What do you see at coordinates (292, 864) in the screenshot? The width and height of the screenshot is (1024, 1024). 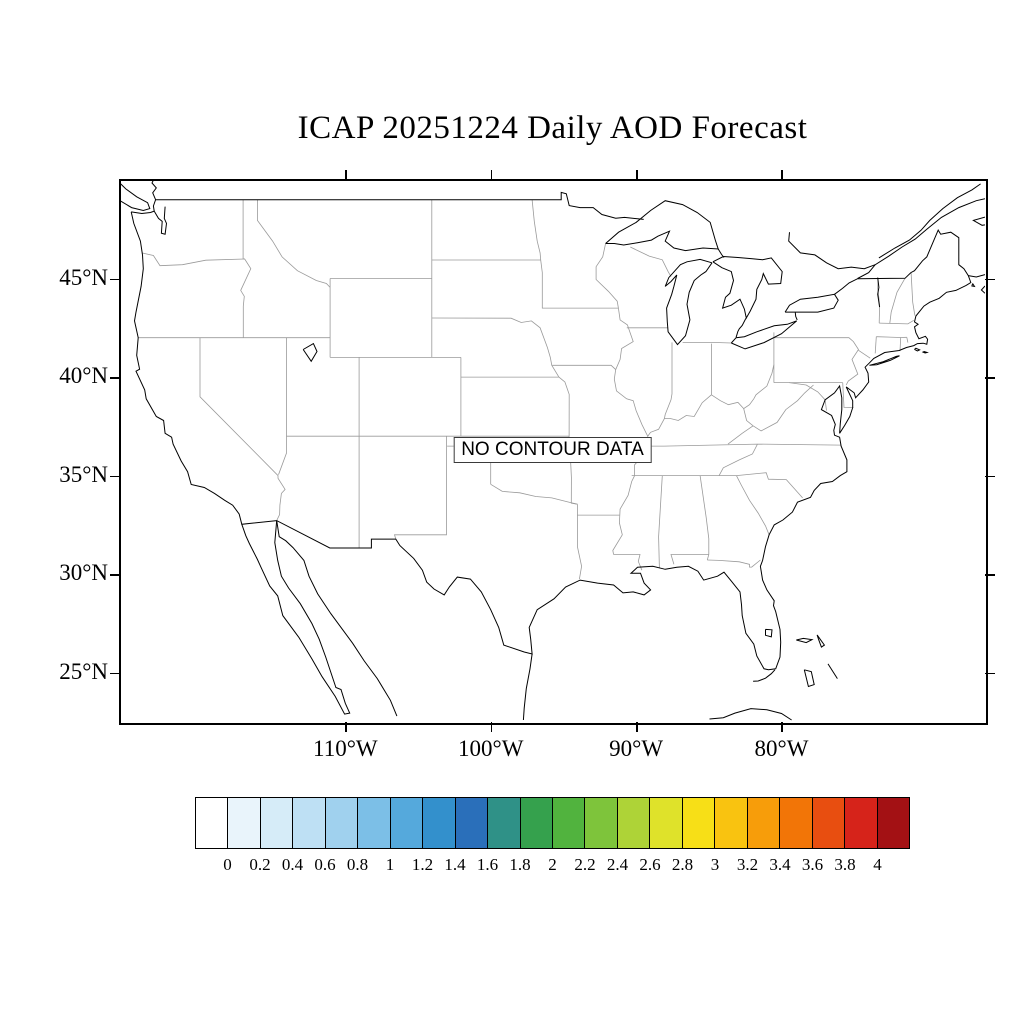 I see `colorbar-tick-label: 0.4` at bounding box center [292, 864].